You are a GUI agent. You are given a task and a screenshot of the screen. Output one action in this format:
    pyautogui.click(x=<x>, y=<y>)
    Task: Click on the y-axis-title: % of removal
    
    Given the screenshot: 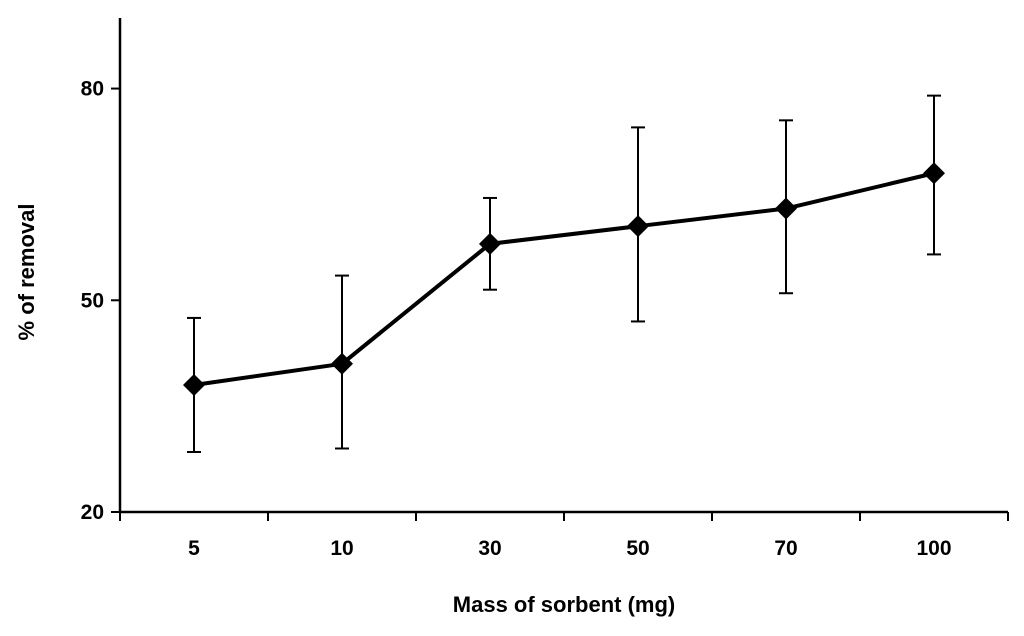 What is the action you would take?
    pyautogui.click(x=26, y=272)
    